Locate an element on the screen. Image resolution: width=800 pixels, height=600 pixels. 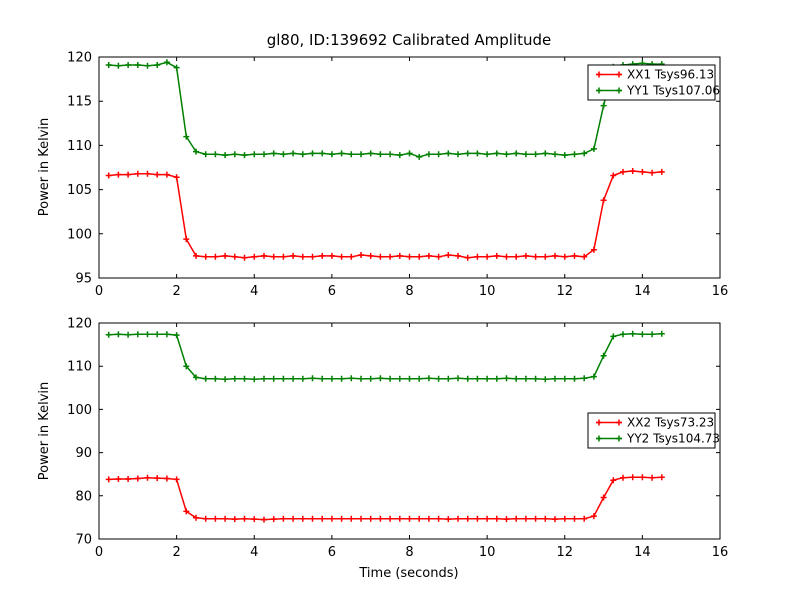
series-line-XX2 is located at coordinates (385, 498).